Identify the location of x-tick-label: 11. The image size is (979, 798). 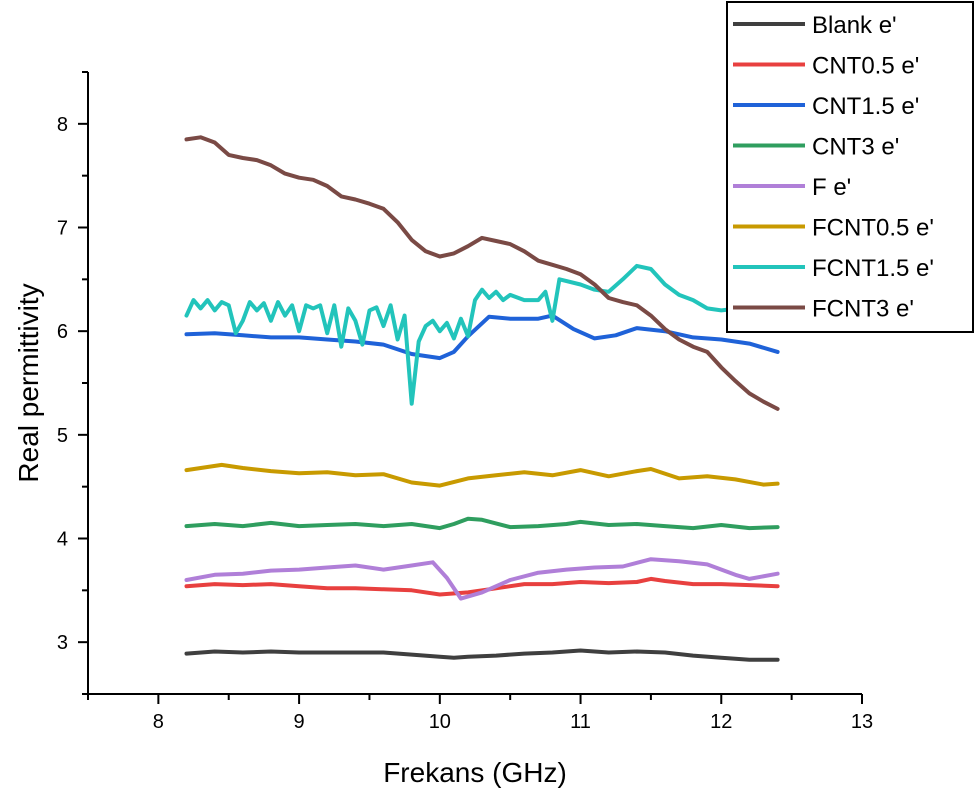
(580, 722).